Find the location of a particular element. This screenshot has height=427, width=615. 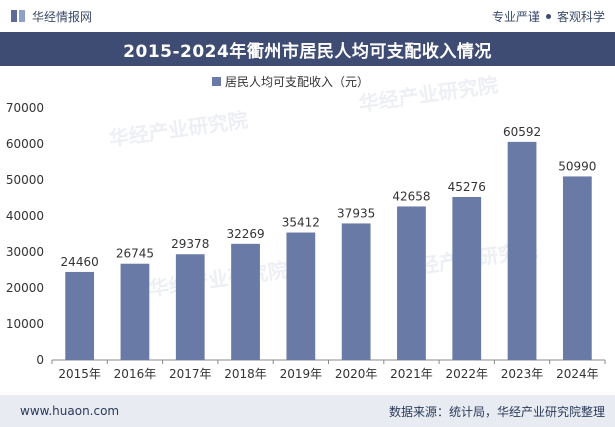

x-tick-label: 2015年 is located at coordinates (79, 374).